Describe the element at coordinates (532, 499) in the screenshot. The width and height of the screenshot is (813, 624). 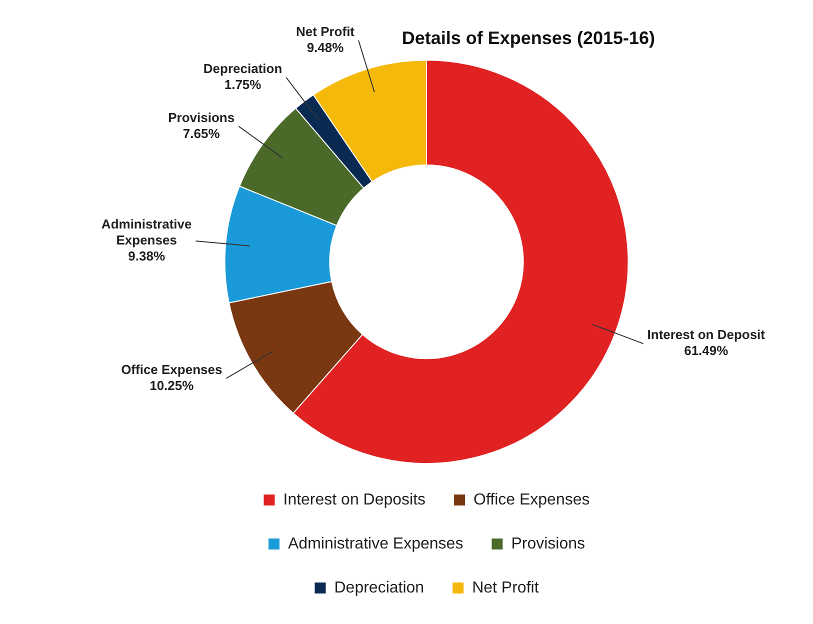
I see `legend-label: Office Expenses` at that location.